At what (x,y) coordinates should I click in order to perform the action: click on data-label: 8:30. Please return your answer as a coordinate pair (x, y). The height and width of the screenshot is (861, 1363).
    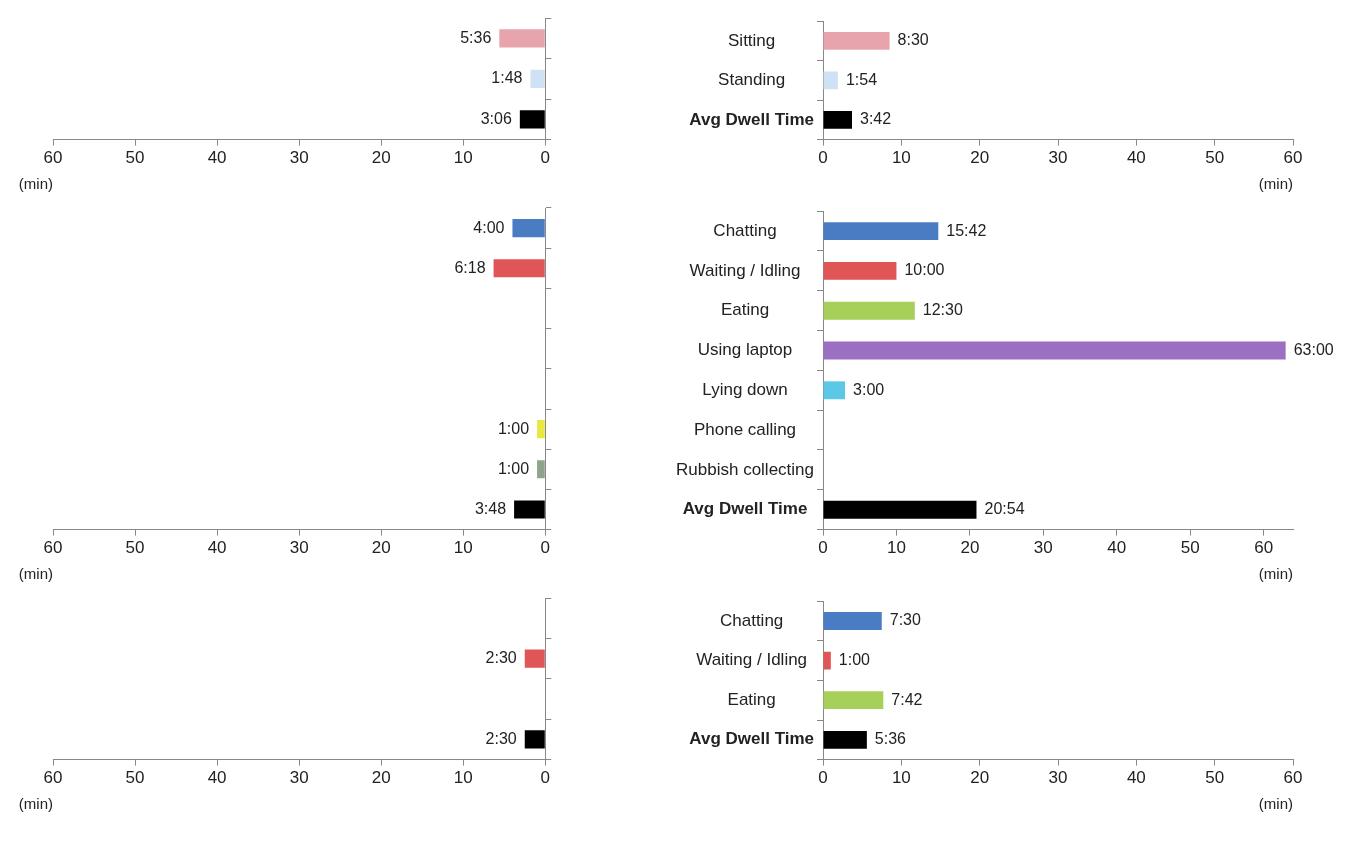
    Looking at the image, I should click on (913, 40).